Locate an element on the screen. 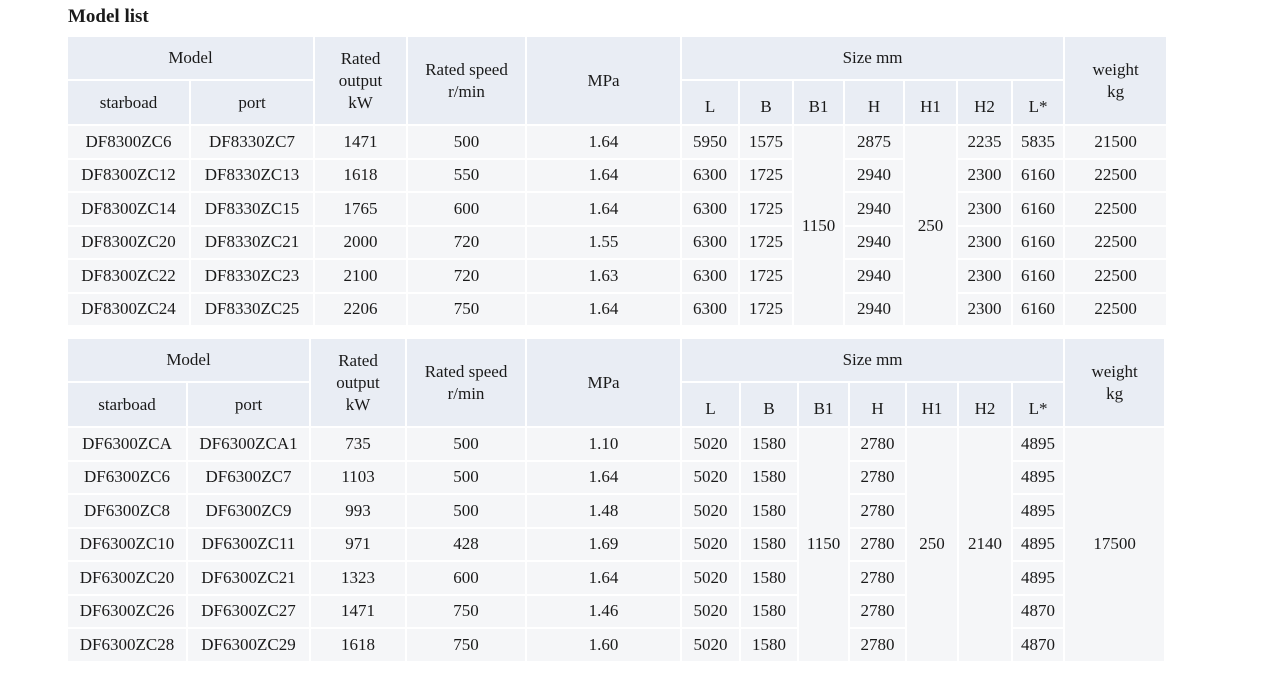 The image size is (1280, 681). cell-Lstar: 5835 is located at coordinates (1038, 142).